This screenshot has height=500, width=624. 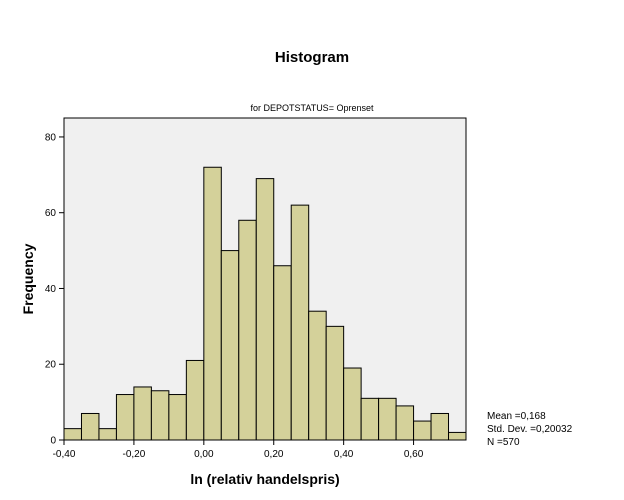 What do you see at coordinates (51, 213) in the screenshot?
I see `y-tick-label: 60` at bounding box center [51, 213].